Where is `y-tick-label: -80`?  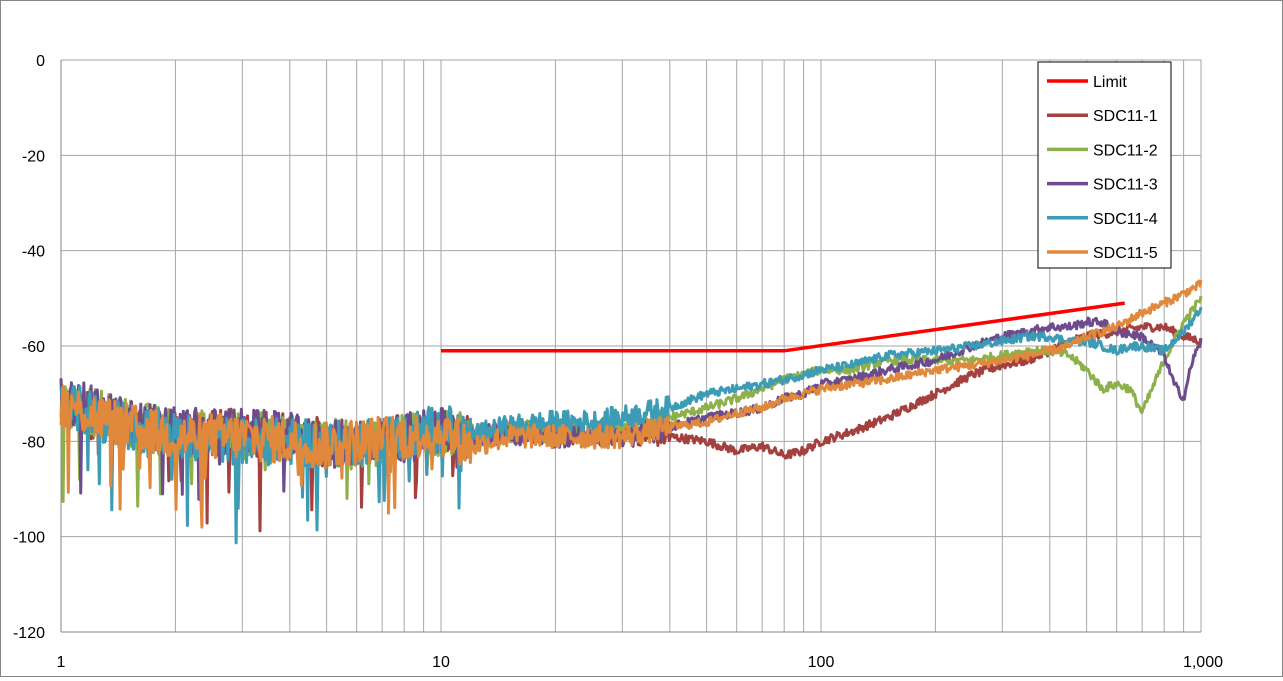 y-tick-label: -80 is located at coordinates (33, 442).